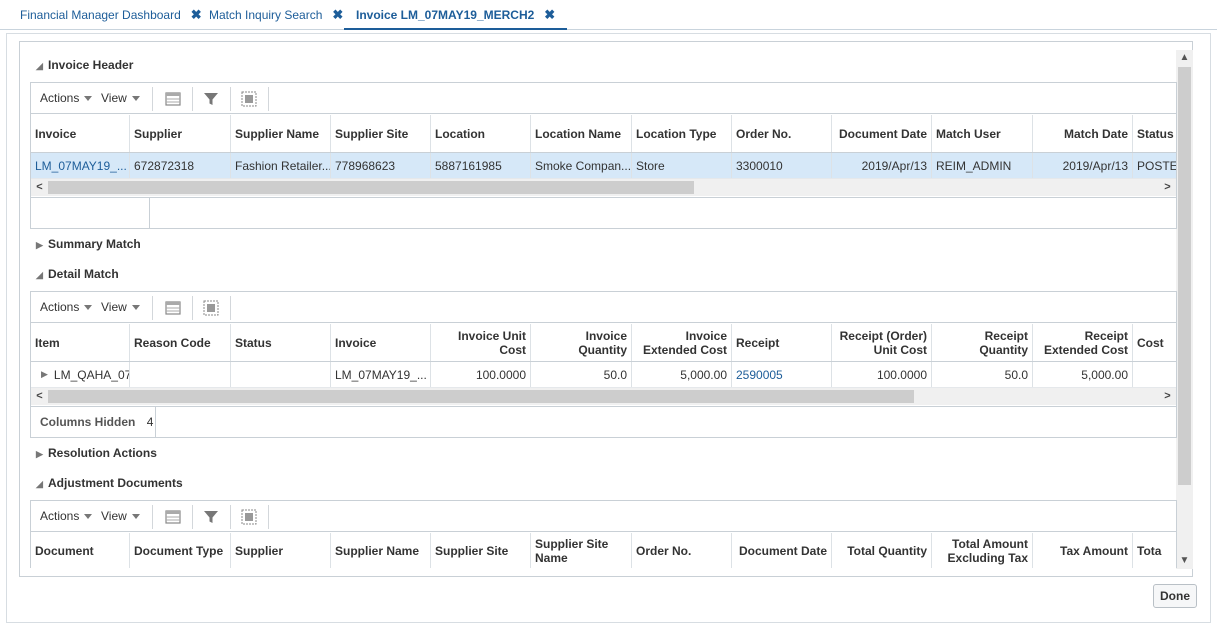 The image size is (1217, 626). Describe the element at coordinates (481, 342) in the screenshot. I see `column-header: Invoice Unit Cost` at that location.